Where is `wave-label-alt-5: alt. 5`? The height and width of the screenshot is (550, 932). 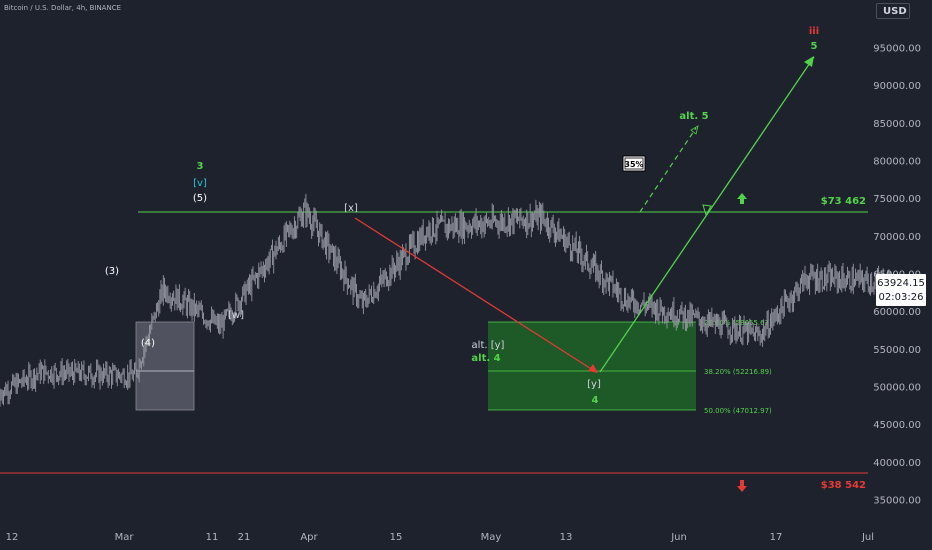 wave-label-alt-5: alt. 5 is located at coordinates (693, 116).